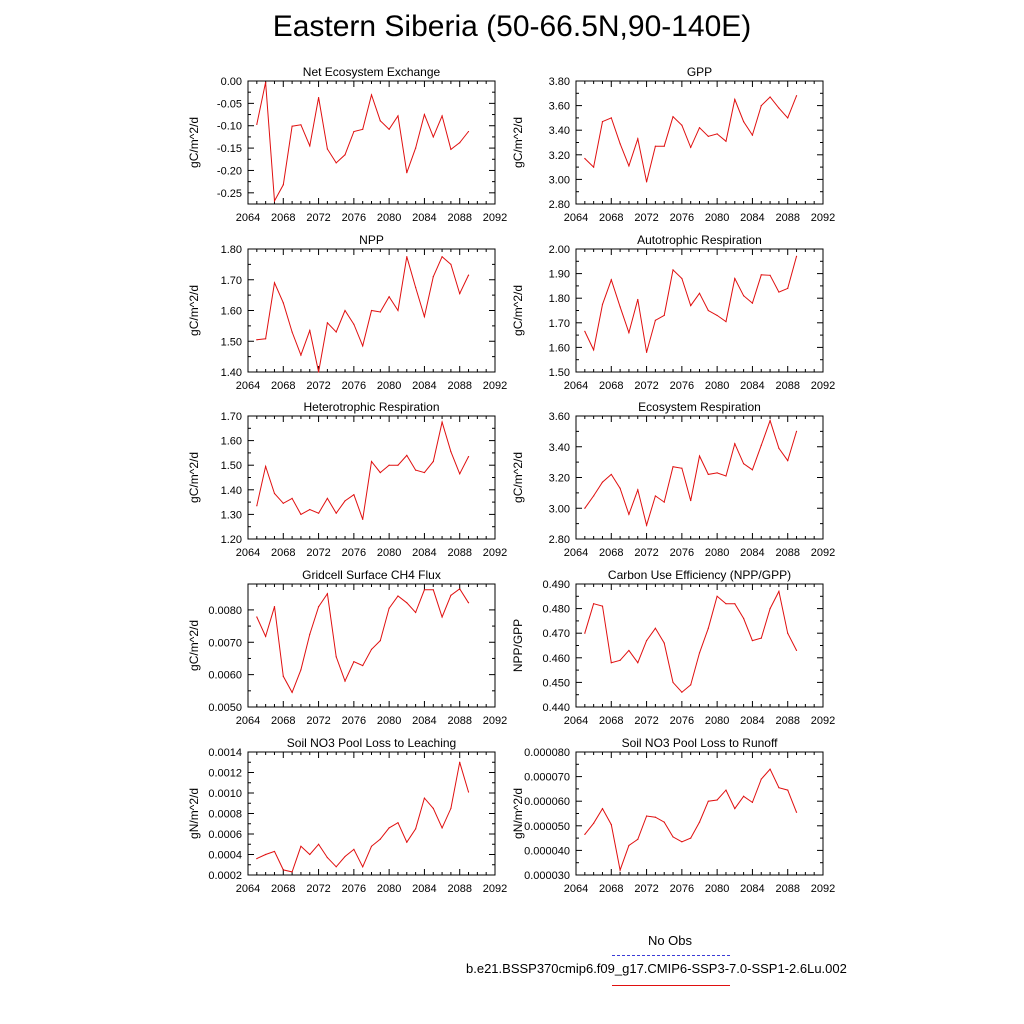  What do you see at coordinates (225, 856) in the screenshot?
I see `y-tick-label: 0.0004` at bounding box center [225, 856].